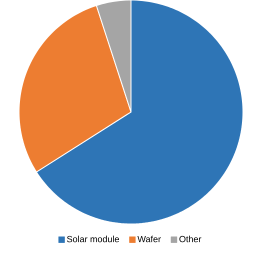 The image size is (264, 267). Describe the element at coordinates (149, 239) in the screenshot. I see `legend-label: Wafer` at that location.